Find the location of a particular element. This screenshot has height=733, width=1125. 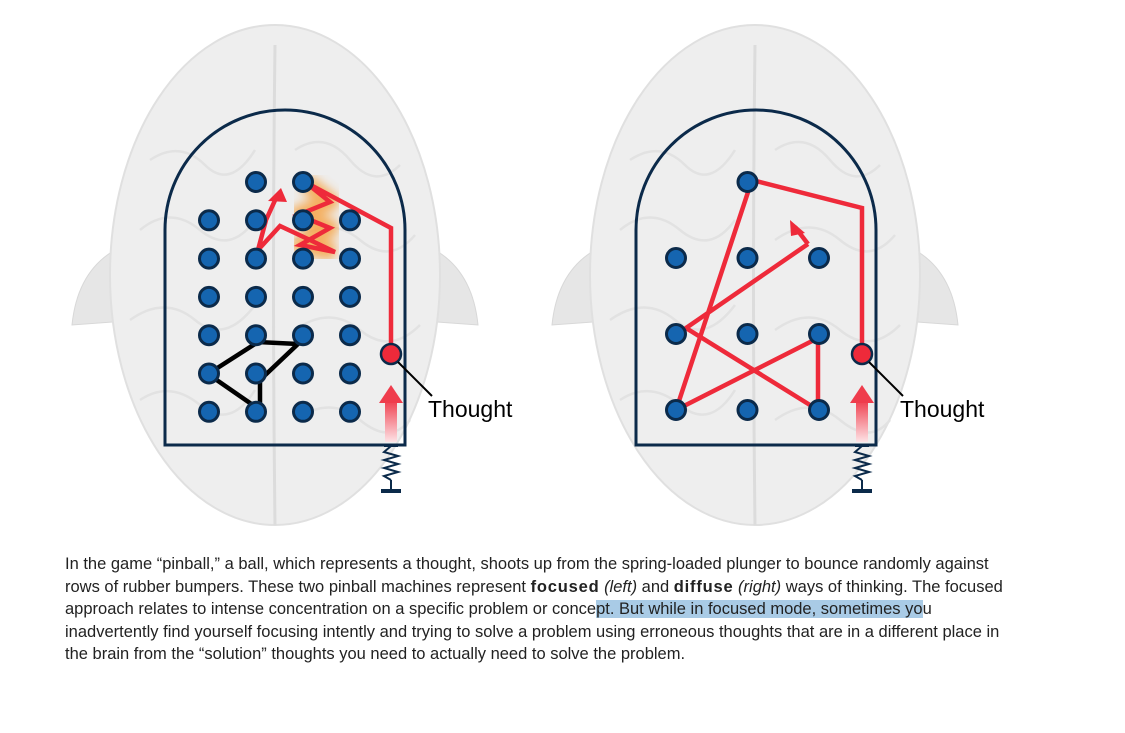

left-machine-frame is located at coordinates (285, 277).